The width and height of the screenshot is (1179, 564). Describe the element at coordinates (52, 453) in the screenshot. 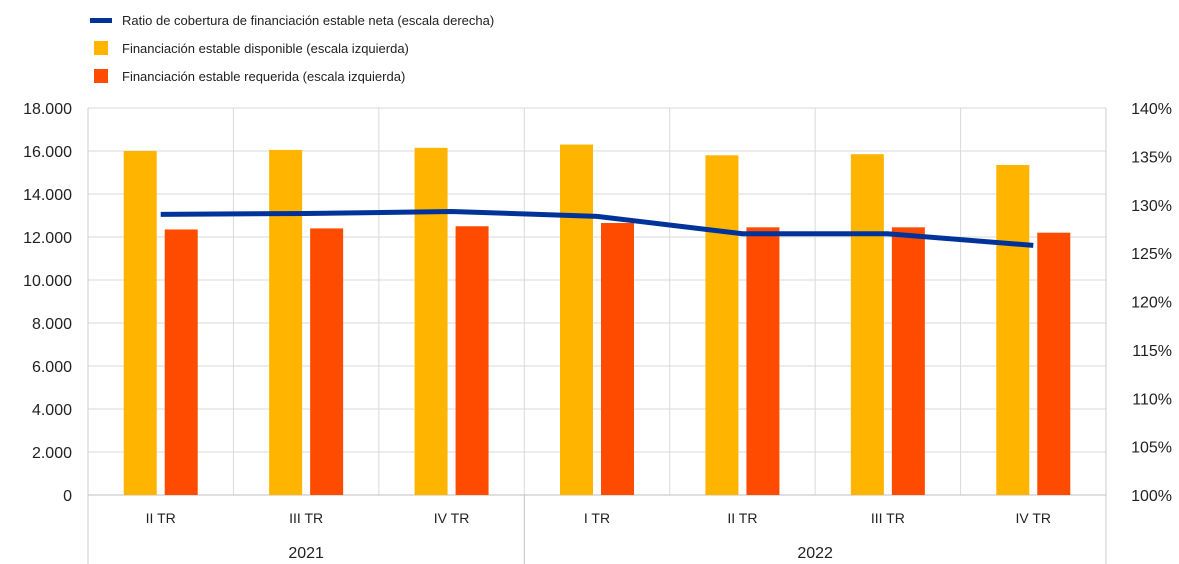

I see `y-tick-left: 2.000` at that location.